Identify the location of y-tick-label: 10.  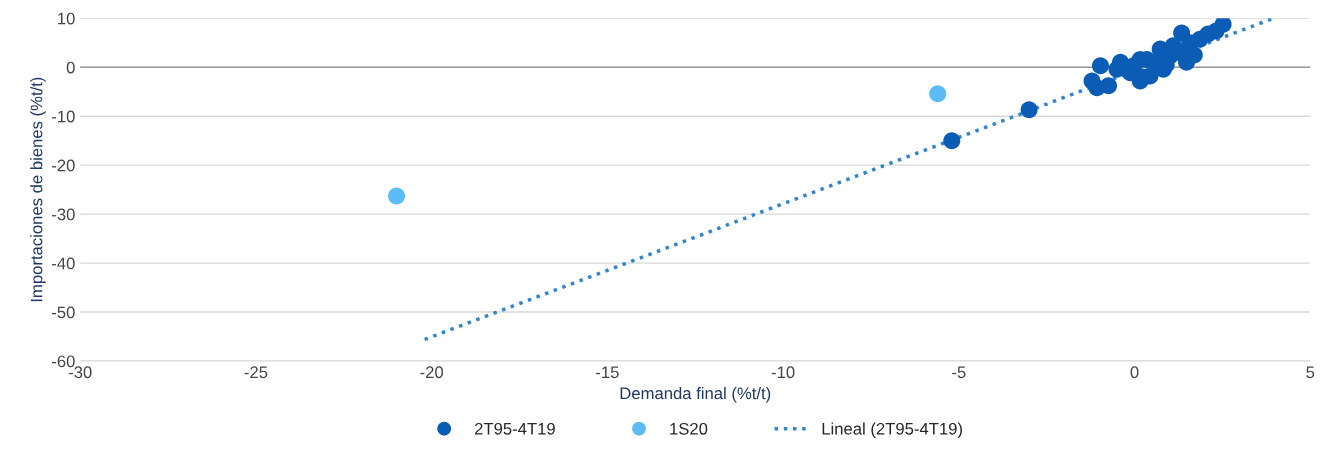
(66, 18).